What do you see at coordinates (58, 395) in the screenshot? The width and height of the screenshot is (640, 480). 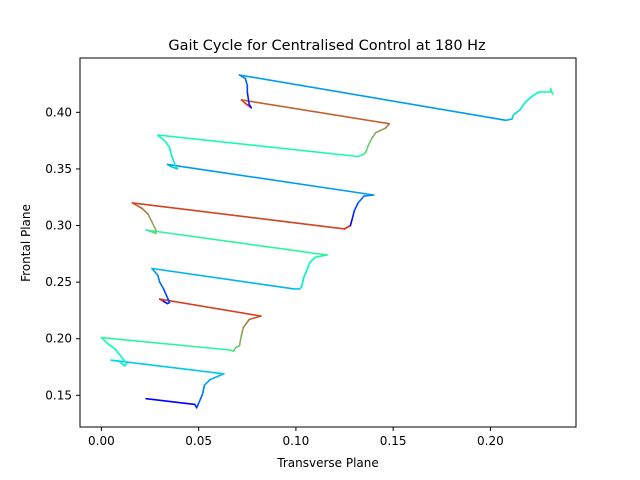 I see `y-tick-label: 0.15` at bounding box center [58, 395].